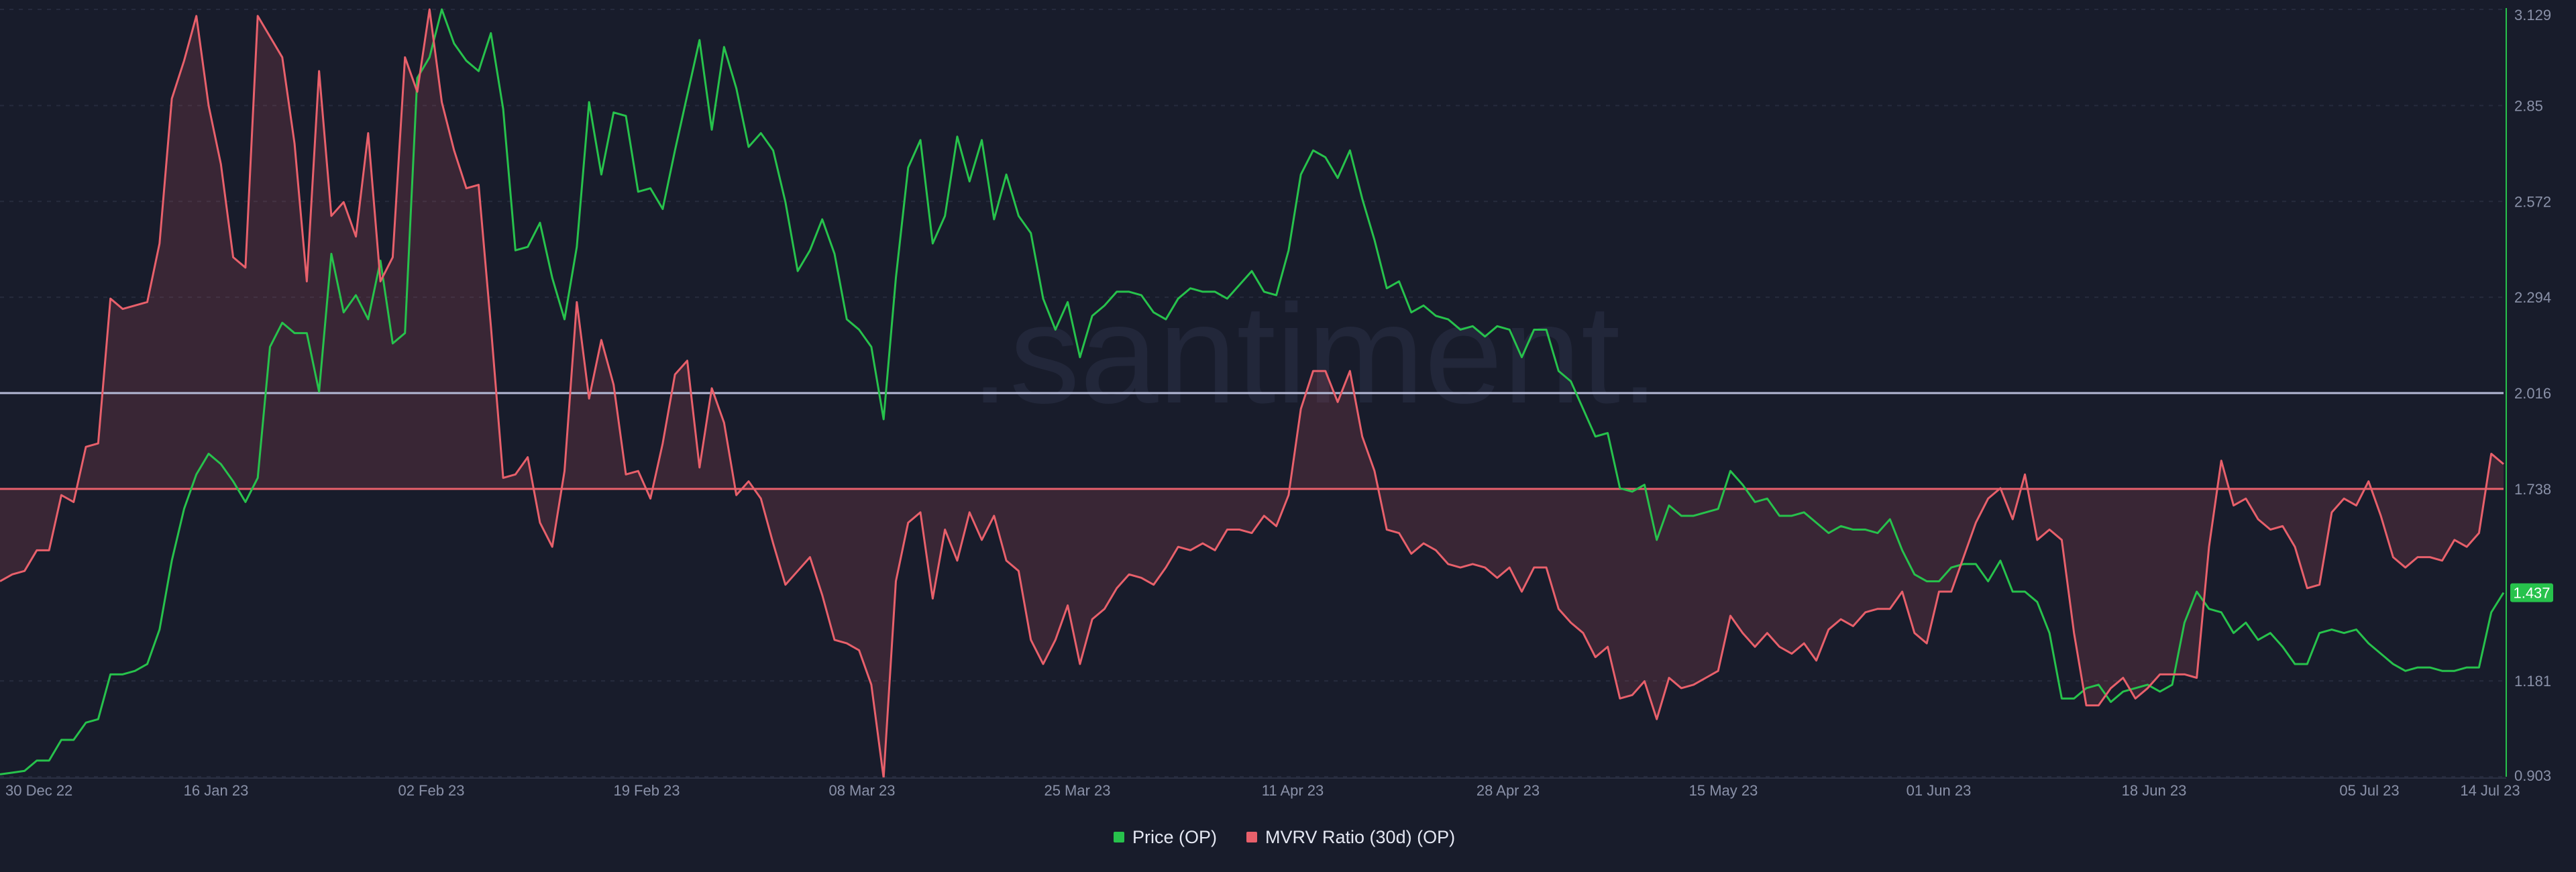 The width and height of the screenshot is (2576, 872). I want to click on y-tick-label: 0.903, so click(2532, 776).